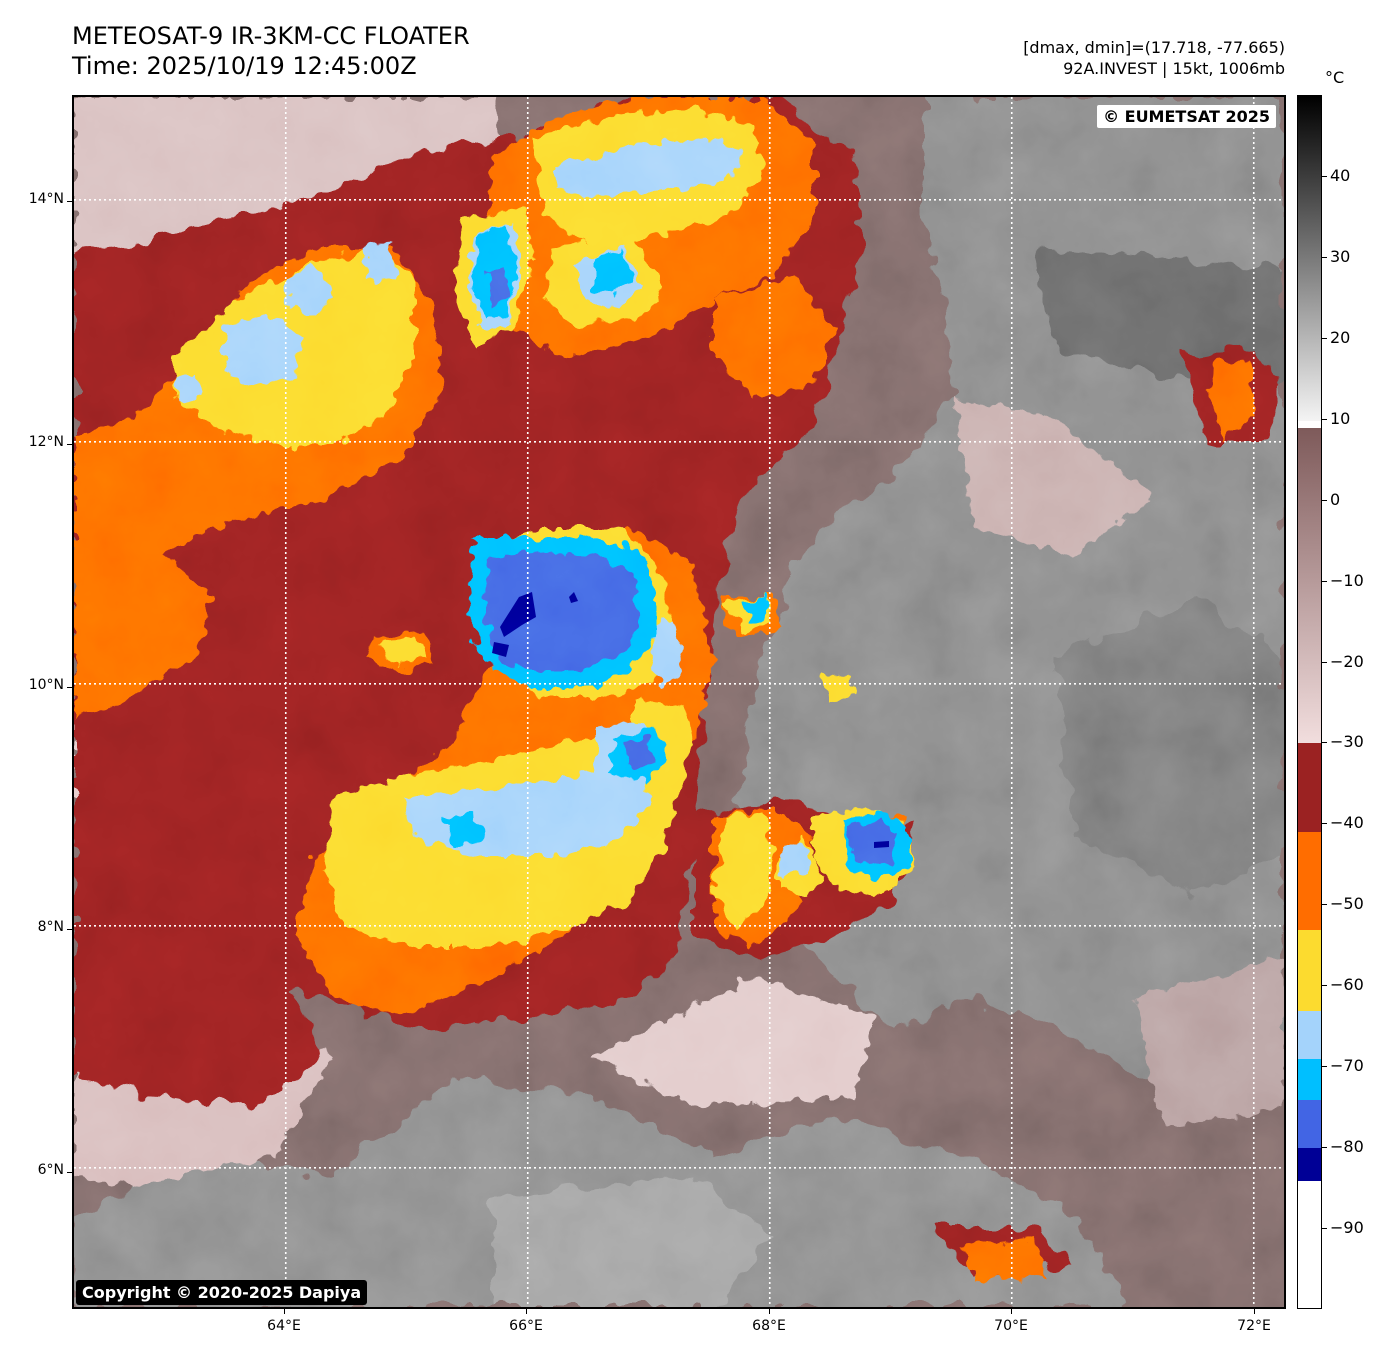 The image size is (1390, 1359). I want to click on colorbar-unit: °C, so click(1335, 77).